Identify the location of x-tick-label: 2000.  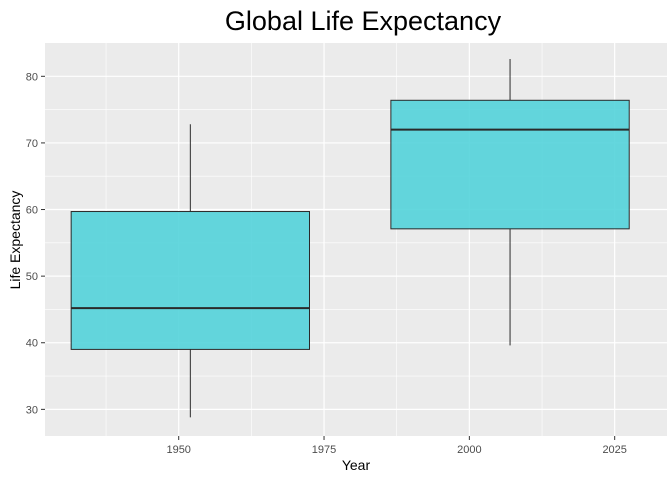
(469, 450).